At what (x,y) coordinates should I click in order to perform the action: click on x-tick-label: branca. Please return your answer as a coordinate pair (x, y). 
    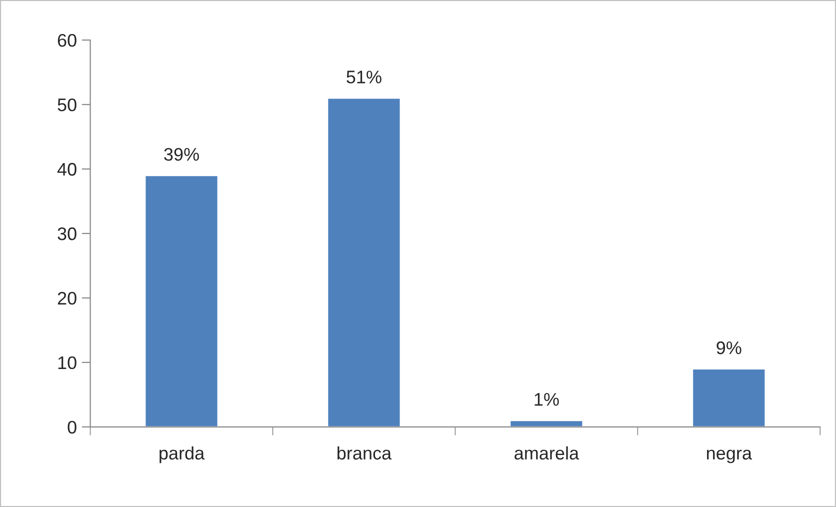
    Looking at the image, I should click on (365, 453).